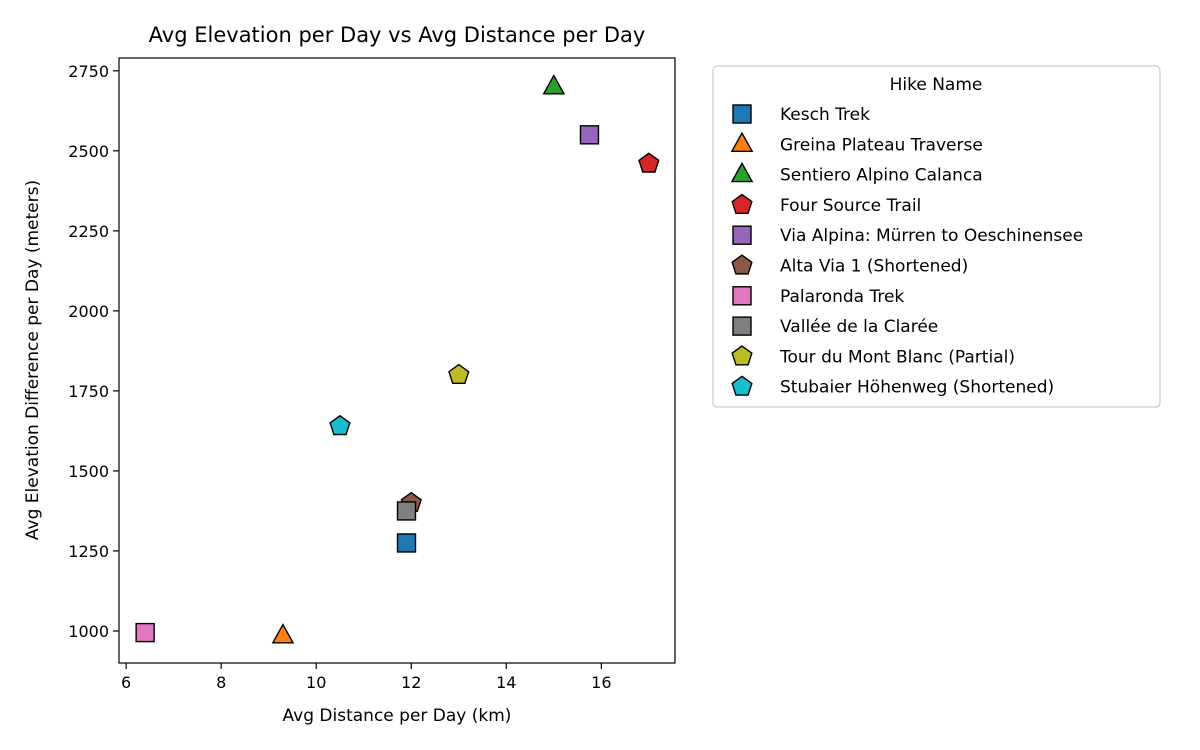 The height and width of the screenshot is (750, 1200). What do you see at coordinates (874, 267) in the screenshot?
I see `legend-label: Alta Via 1 (Shortened)` at bounding box center [874, 267].